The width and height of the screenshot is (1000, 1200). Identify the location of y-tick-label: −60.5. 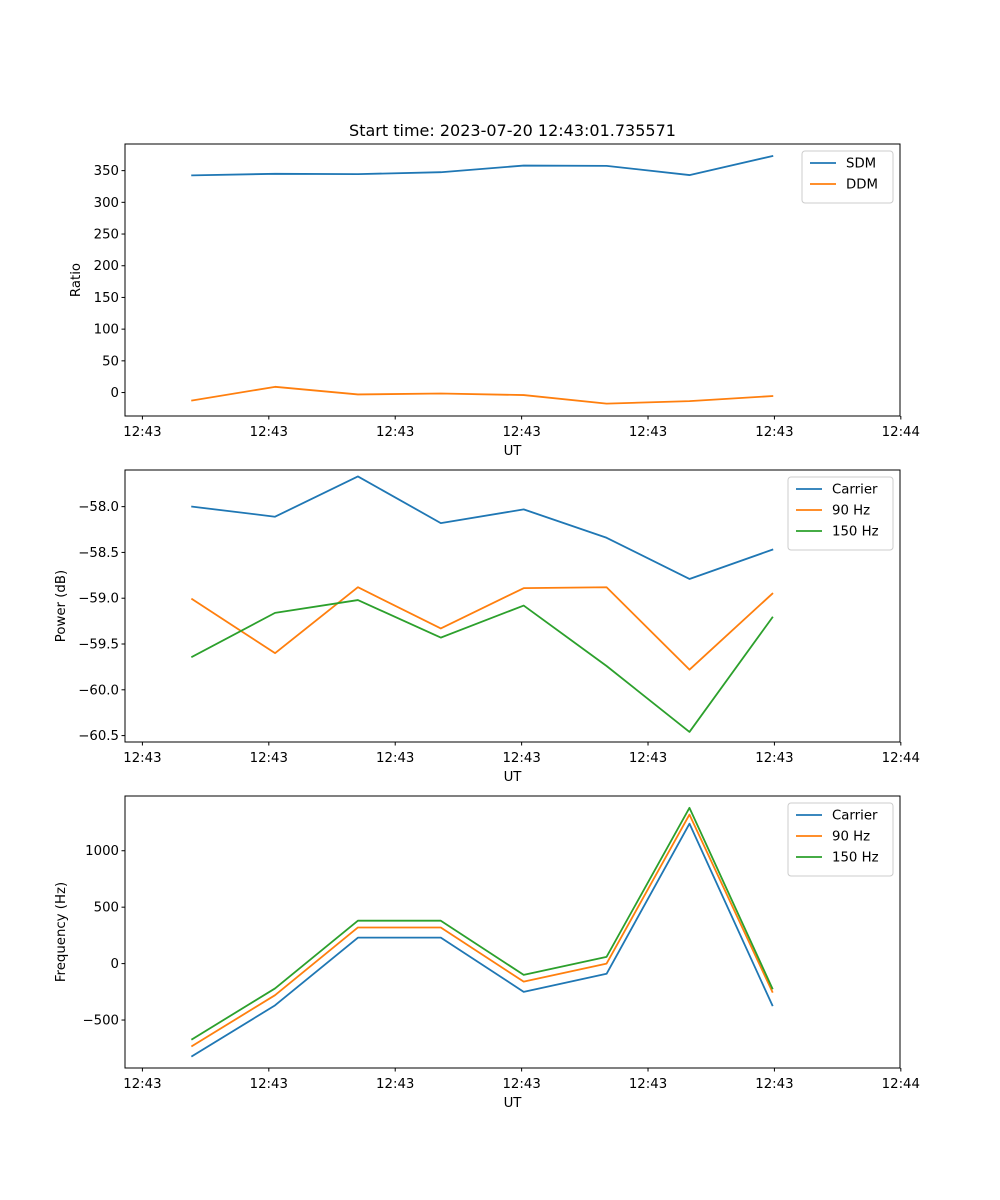
(98, 736).